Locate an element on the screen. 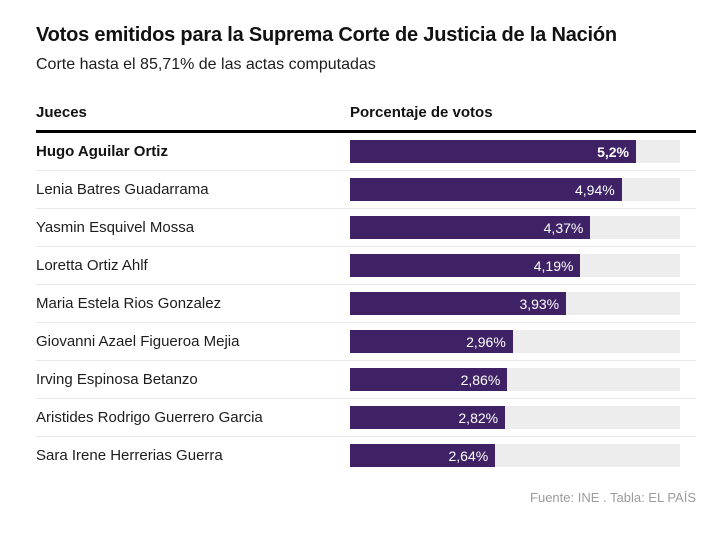  table-row: Yasmin Esquivel Mossa 4,37% is located at coordinates (366, 228).